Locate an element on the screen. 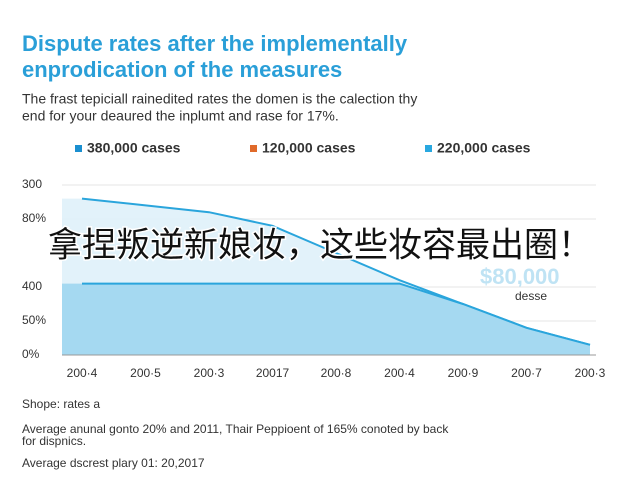 The image size is (640, 485). x-tick-label: 20017 is located at coordinates (273, 373).